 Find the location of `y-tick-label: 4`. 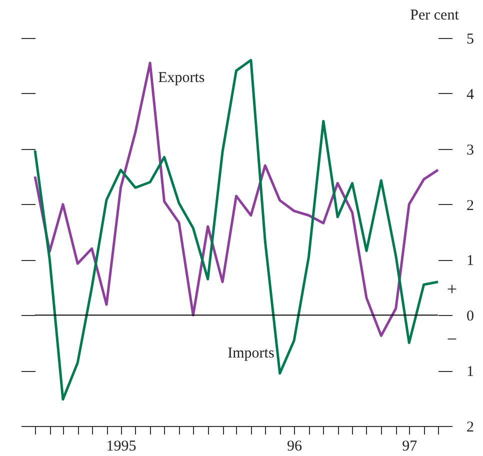

y-tick-label: 4 is located at coordinates (470, 94).